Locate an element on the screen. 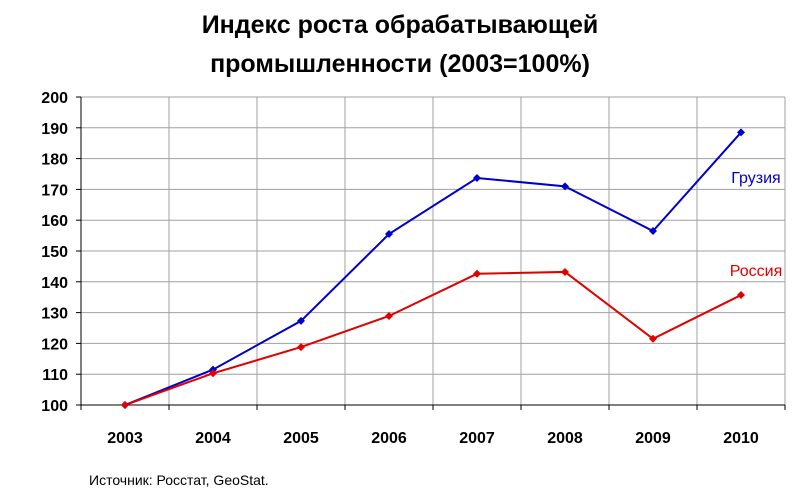 Image resolution: width=800 pixels, height=500 pixels. y-tick-label: 160 is located at coordinates (54, 221).